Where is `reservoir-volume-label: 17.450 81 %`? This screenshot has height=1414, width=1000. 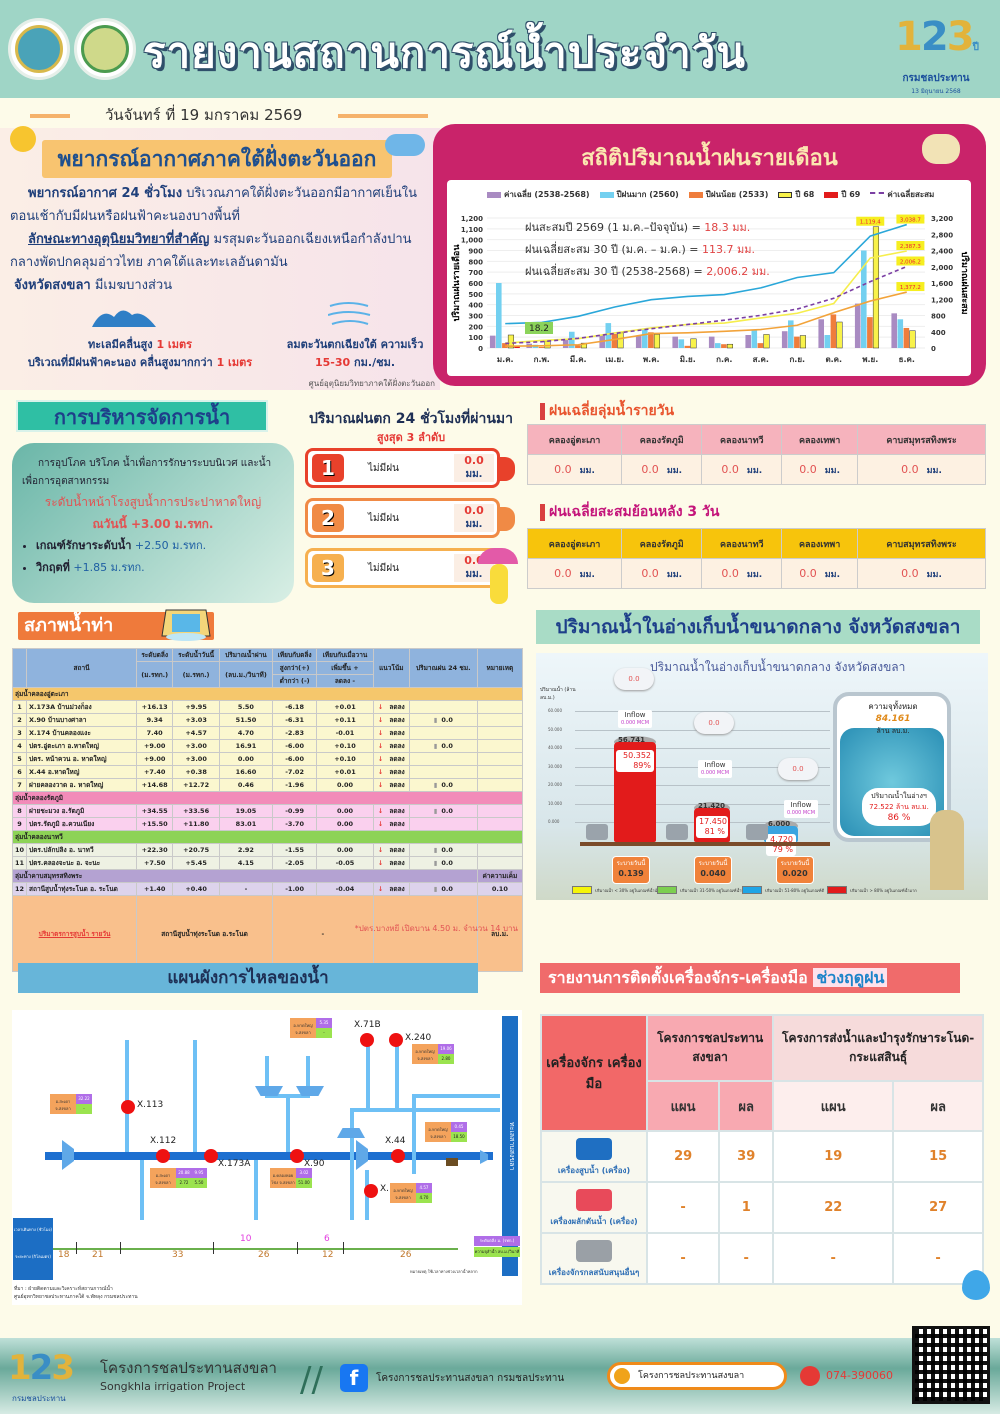 reservoir-volume-label: 17.450 81 % is located at coordinates (712, 827).